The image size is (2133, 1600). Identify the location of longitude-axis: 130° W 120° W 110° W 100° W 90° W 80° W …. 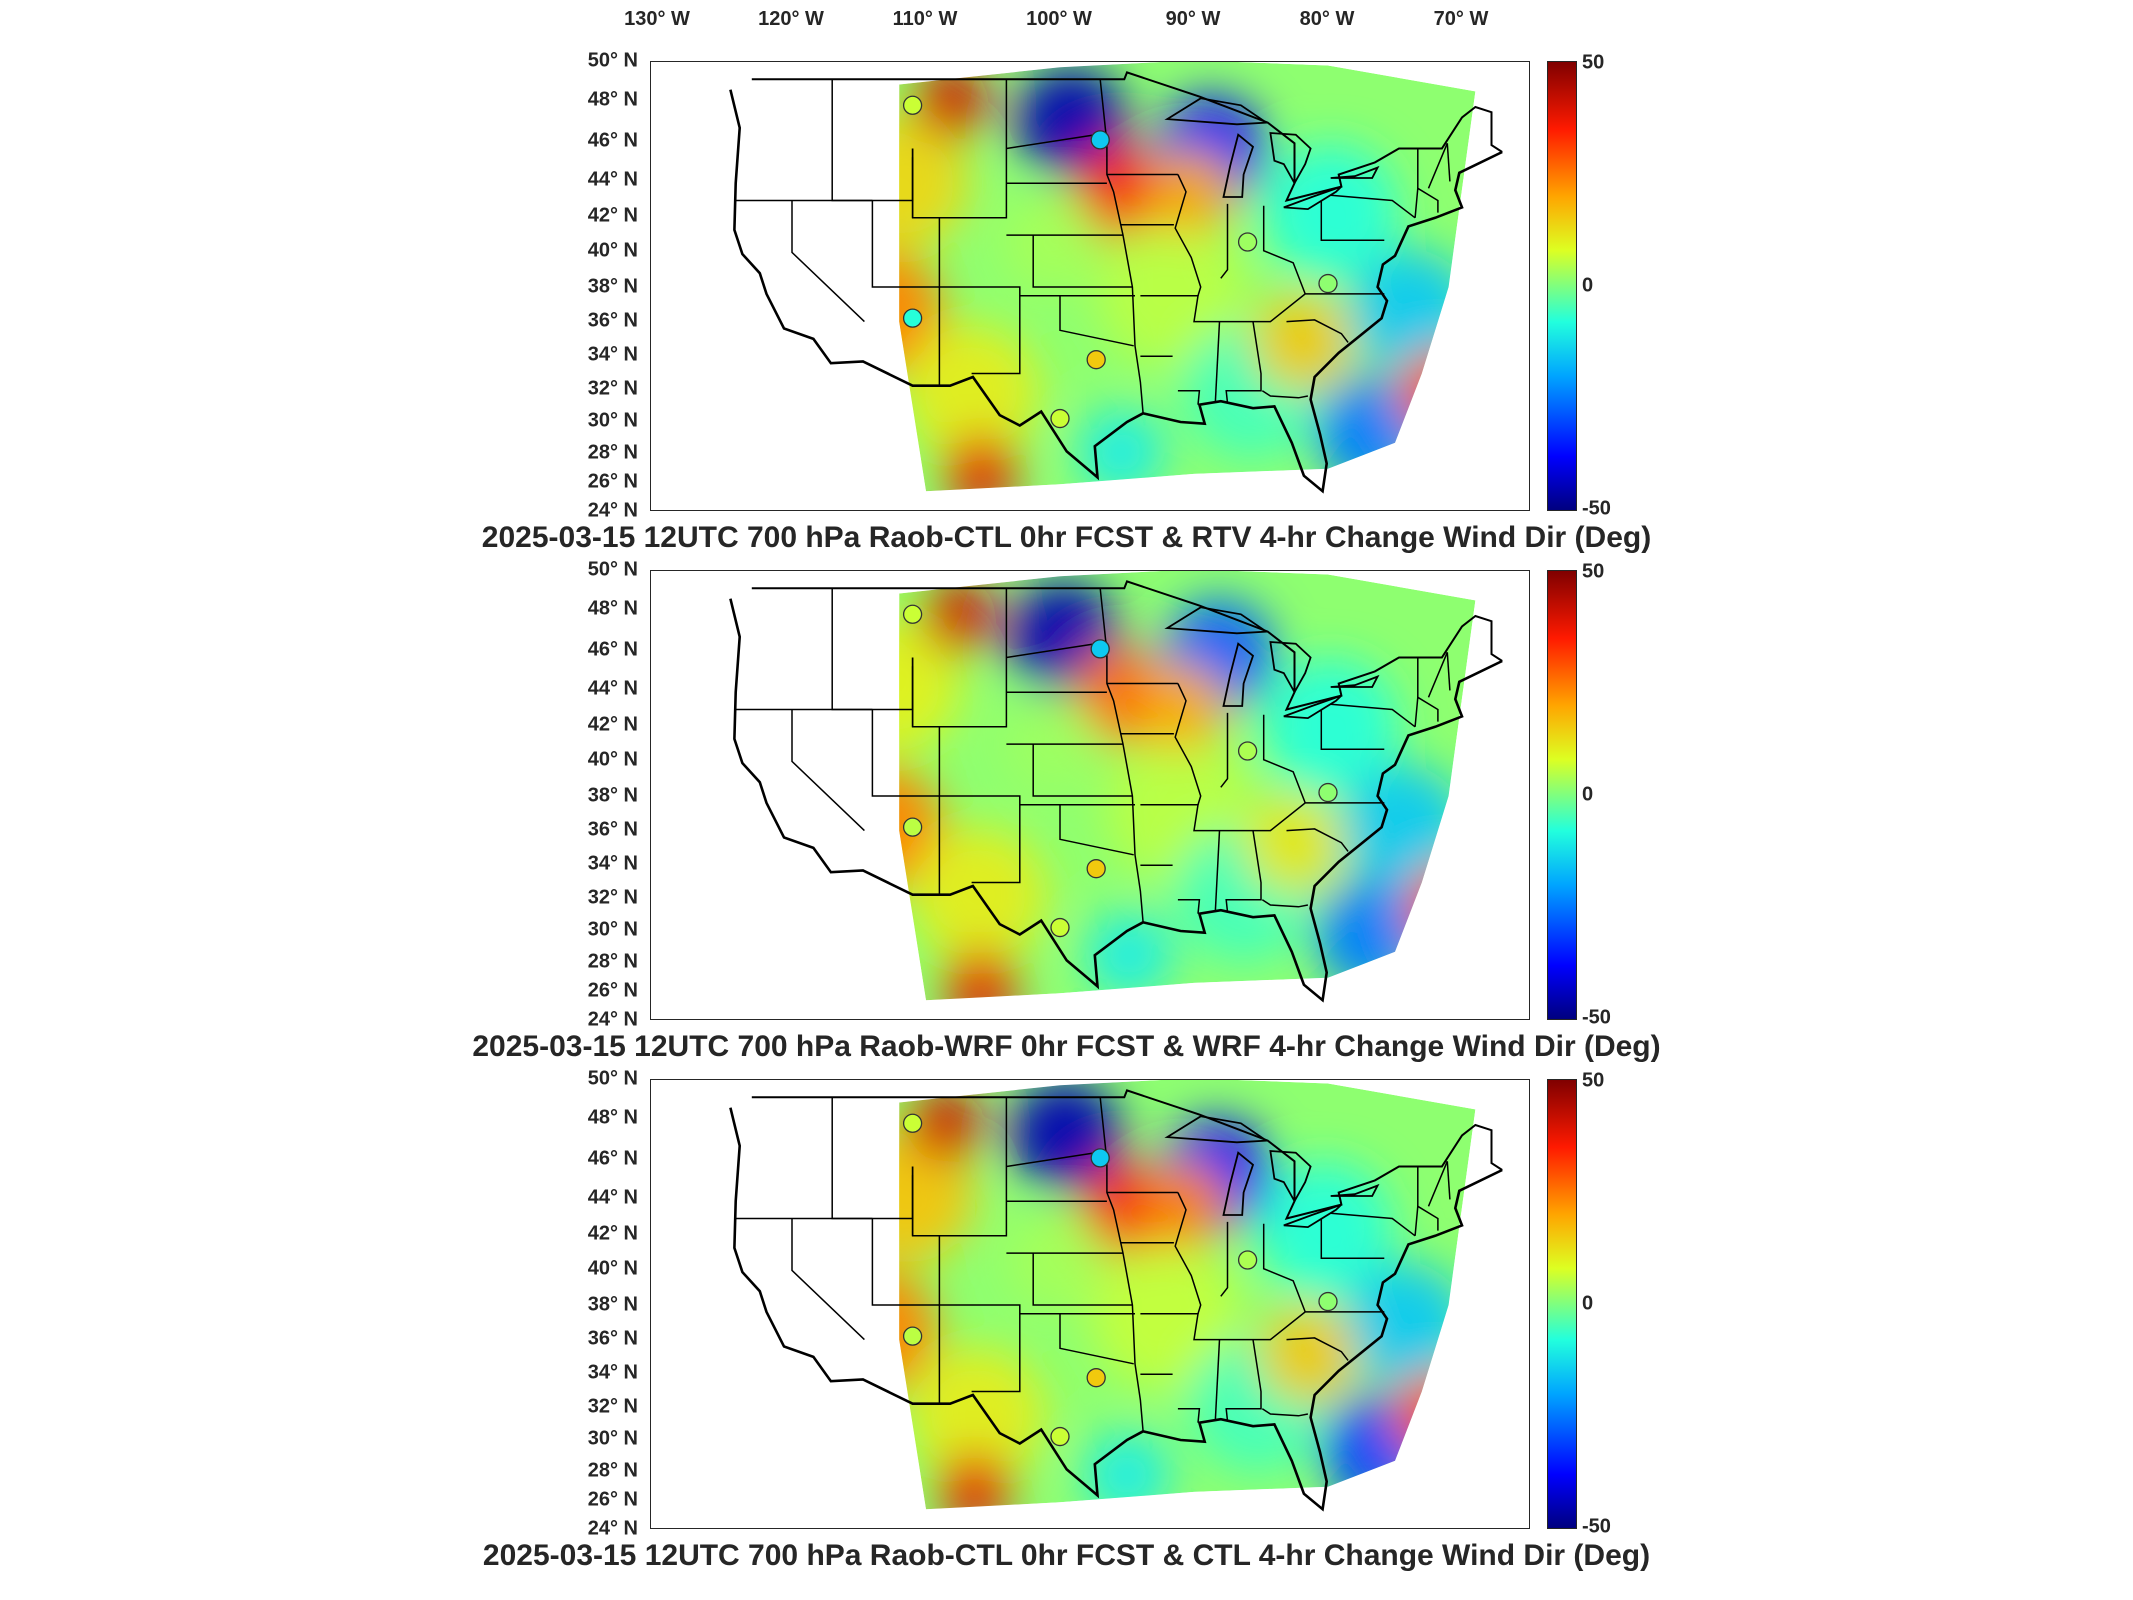
(1066, 25).